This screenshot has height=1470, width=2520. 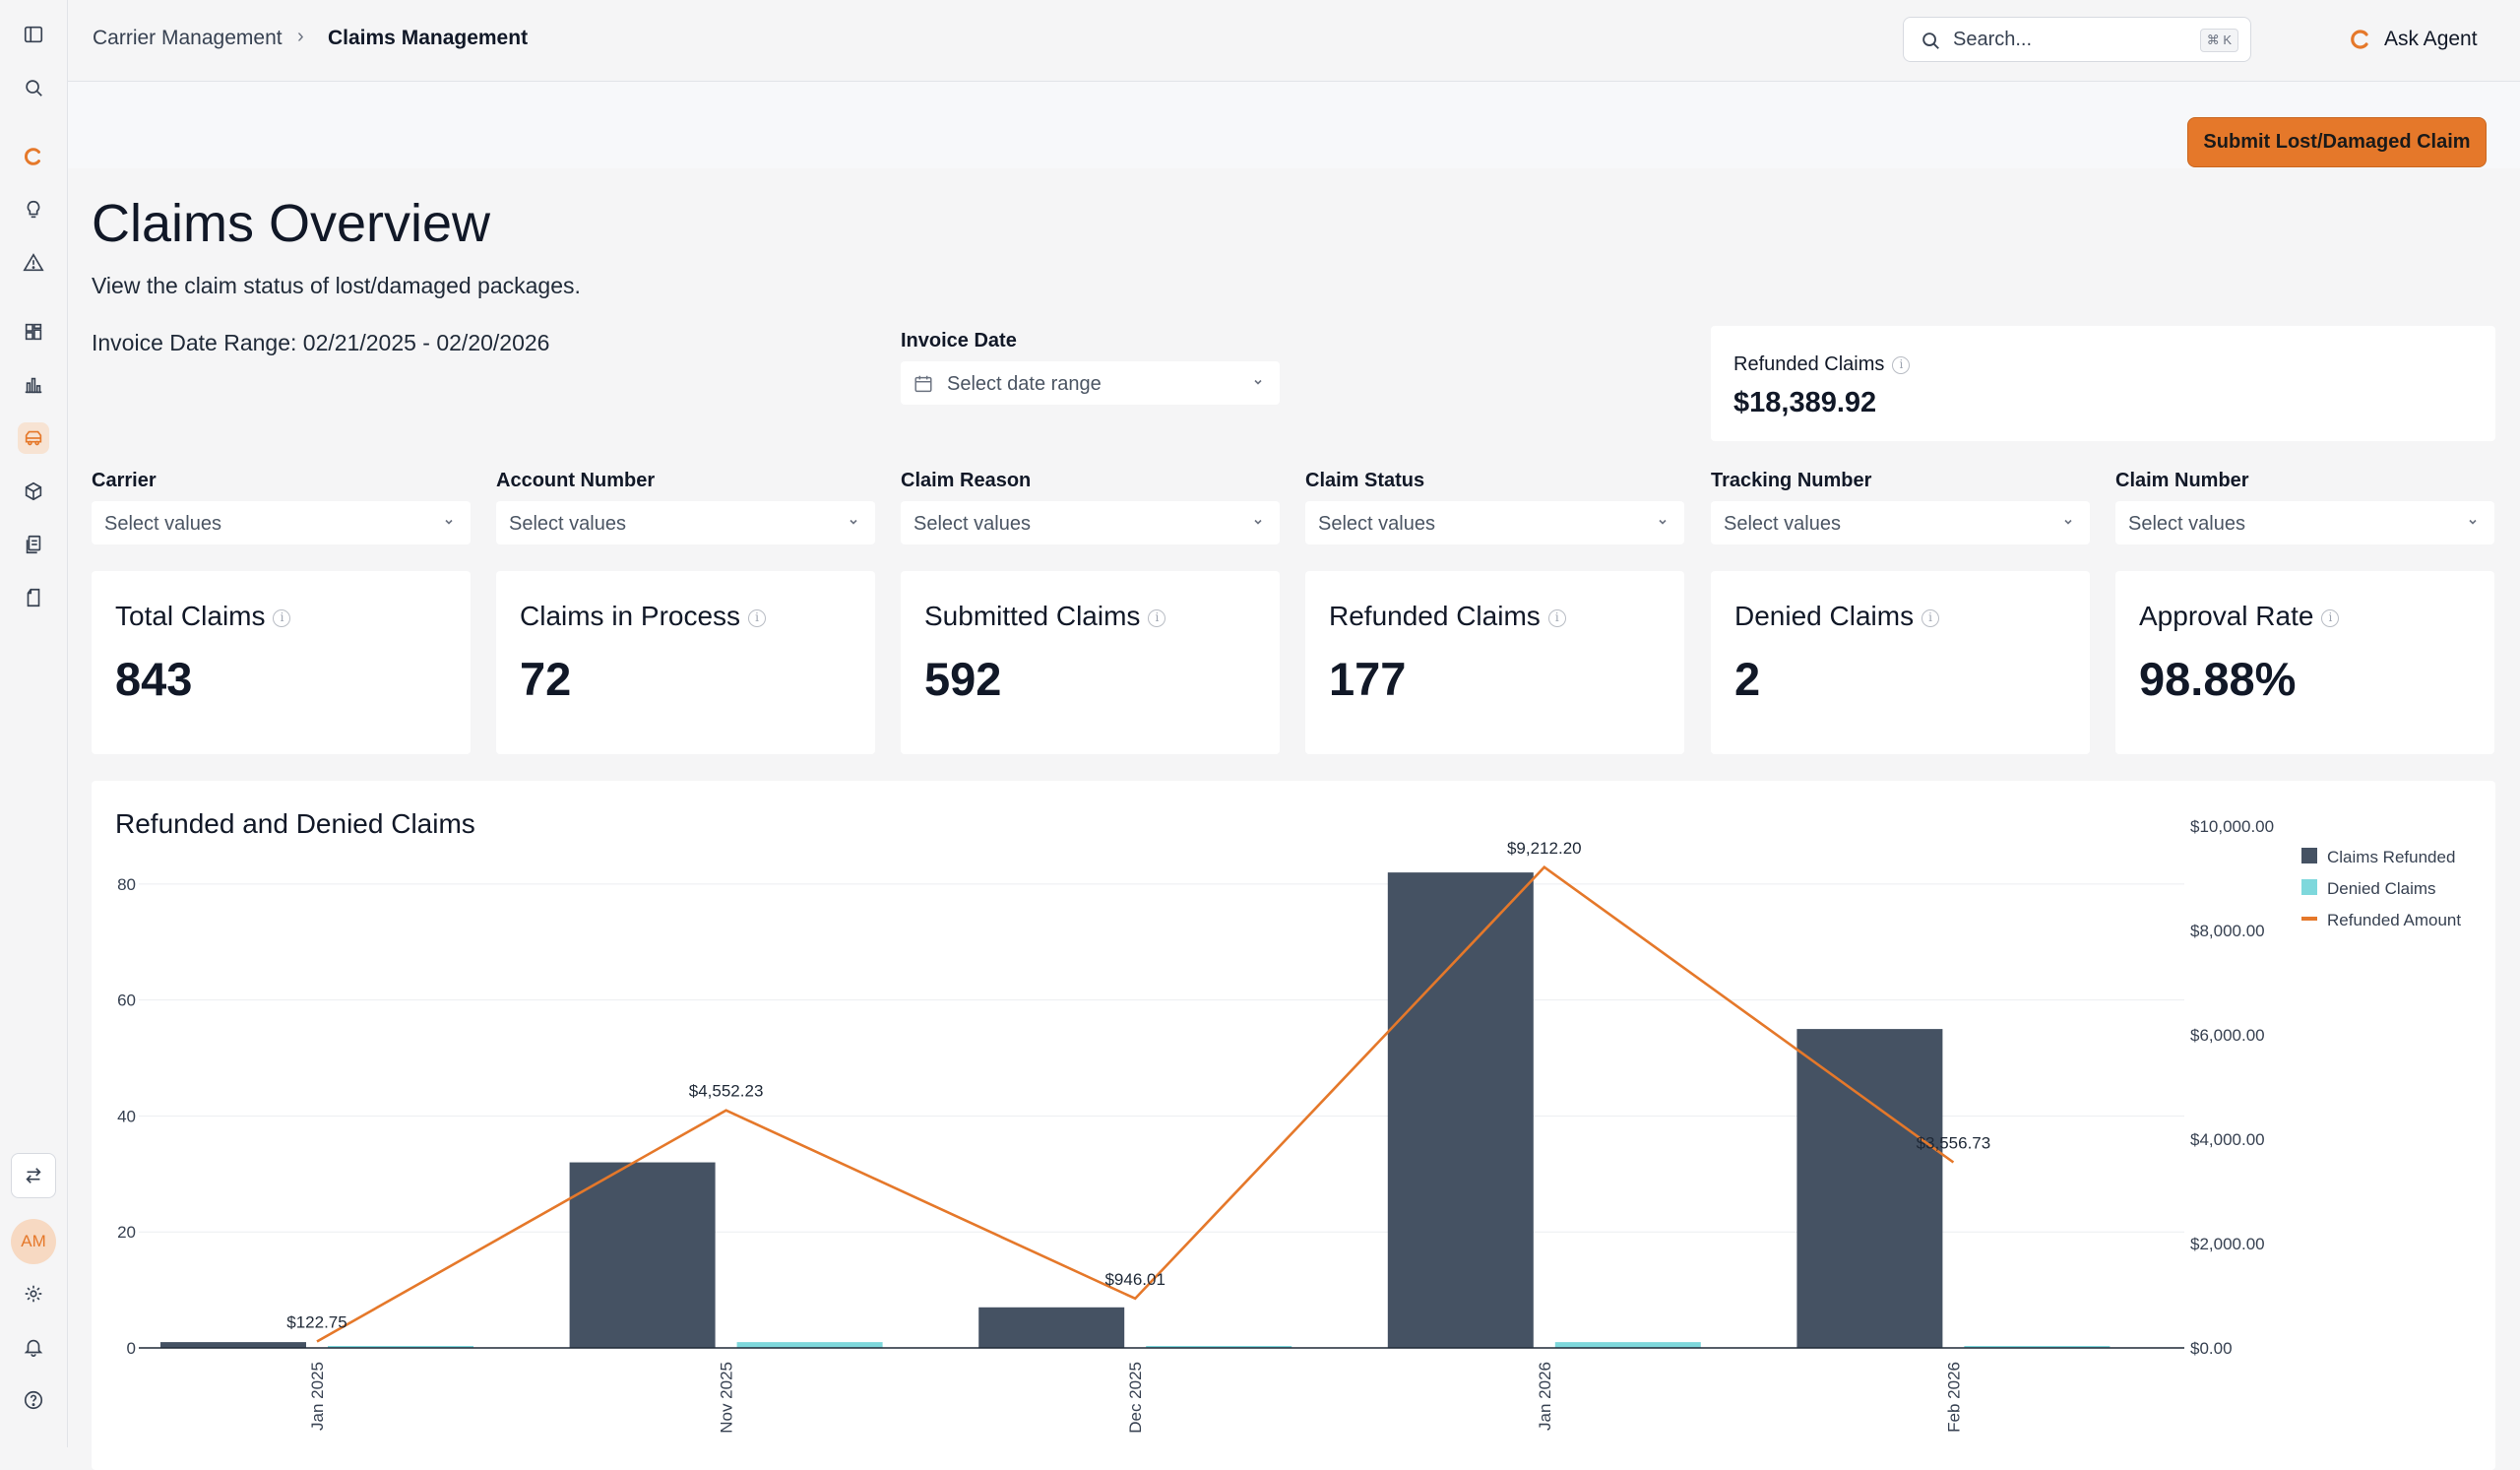 What do you see at coordinates (1747, 679) in the screenshot?
I see `kpi-value: 2` at bounding box center [1747, 679].